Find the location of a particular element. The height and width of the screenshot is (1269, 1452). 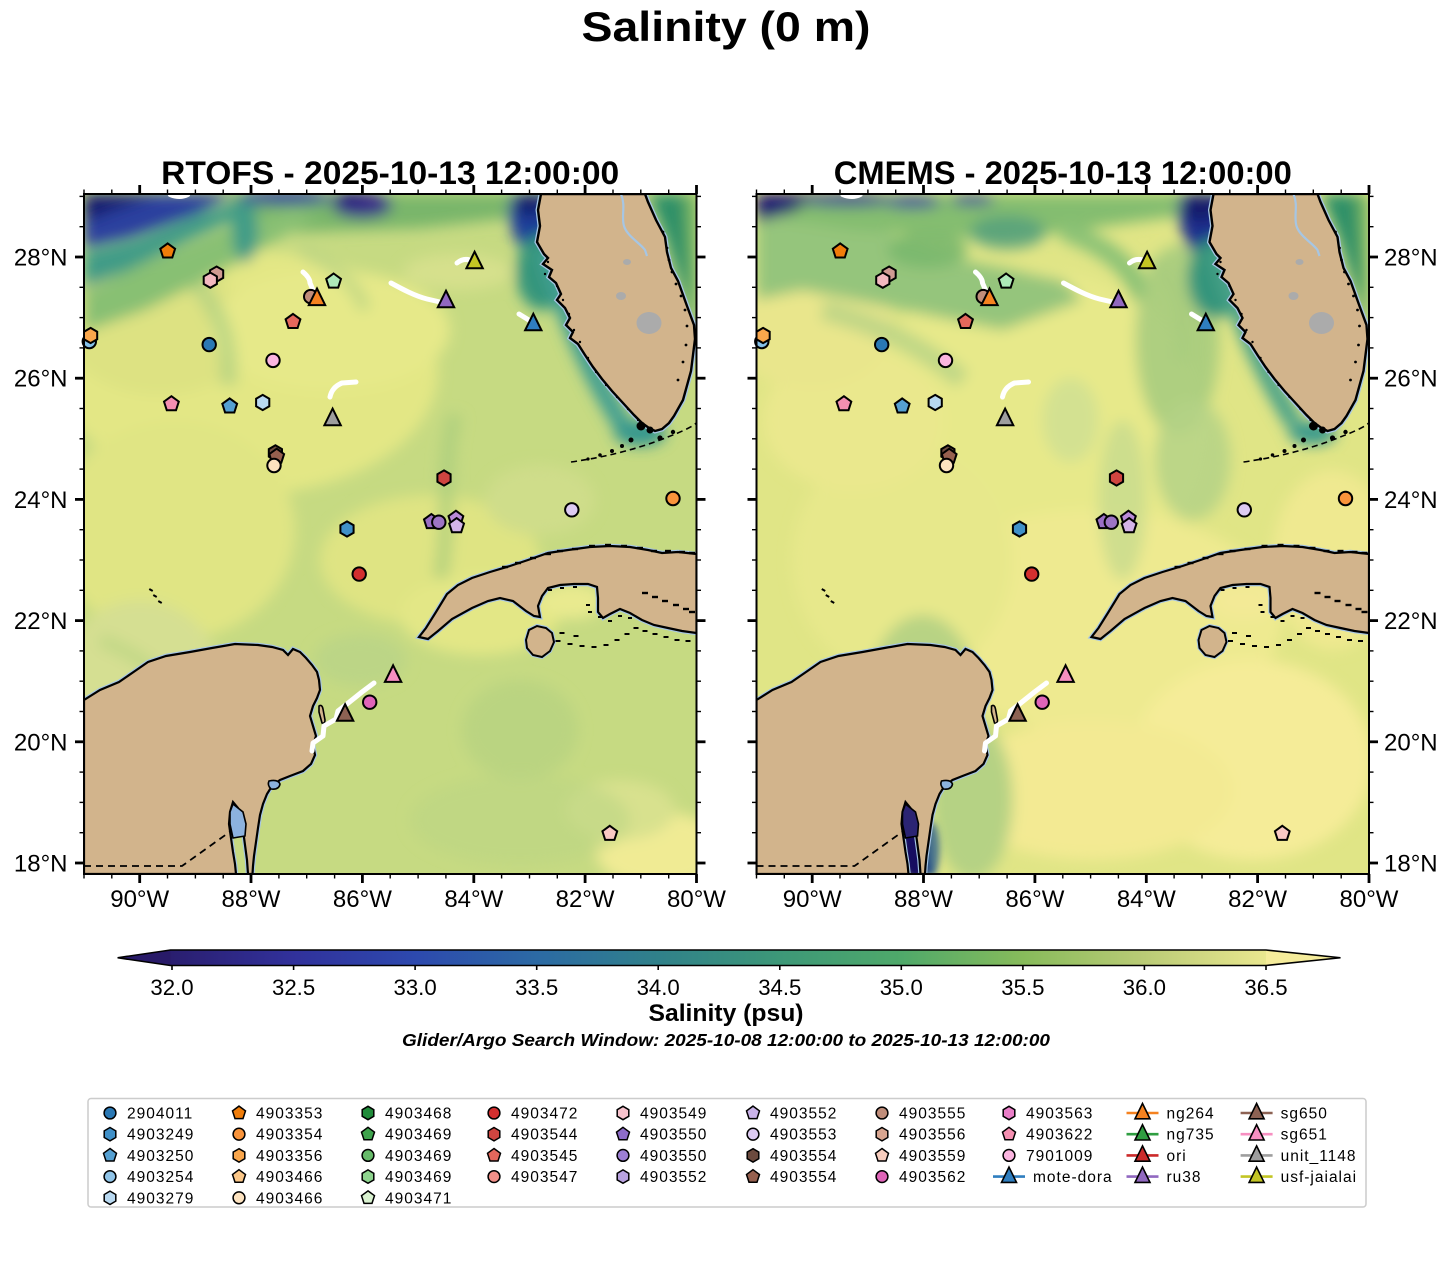

svg-text: 4903553 is located at coordinates (803, 1135).